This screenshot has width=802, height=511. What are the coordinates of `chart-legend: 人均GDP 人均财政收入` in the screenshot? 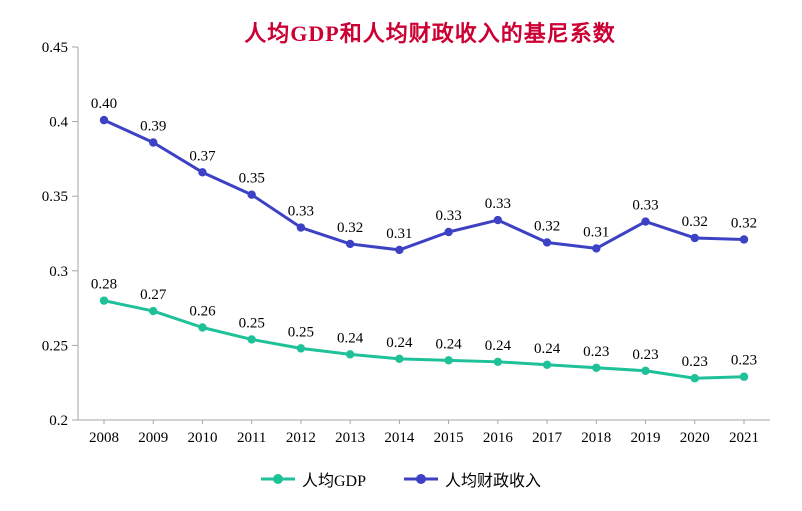 It's located at (401, 479).